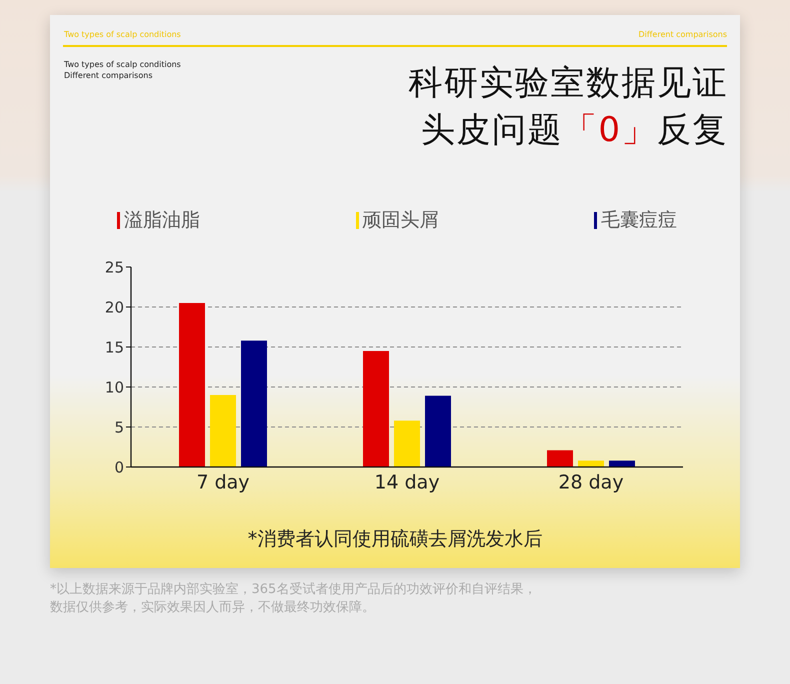  Describe the element at coordinates (114, 307) in the screenshot. I see `y-tick-label: 20` at that location.